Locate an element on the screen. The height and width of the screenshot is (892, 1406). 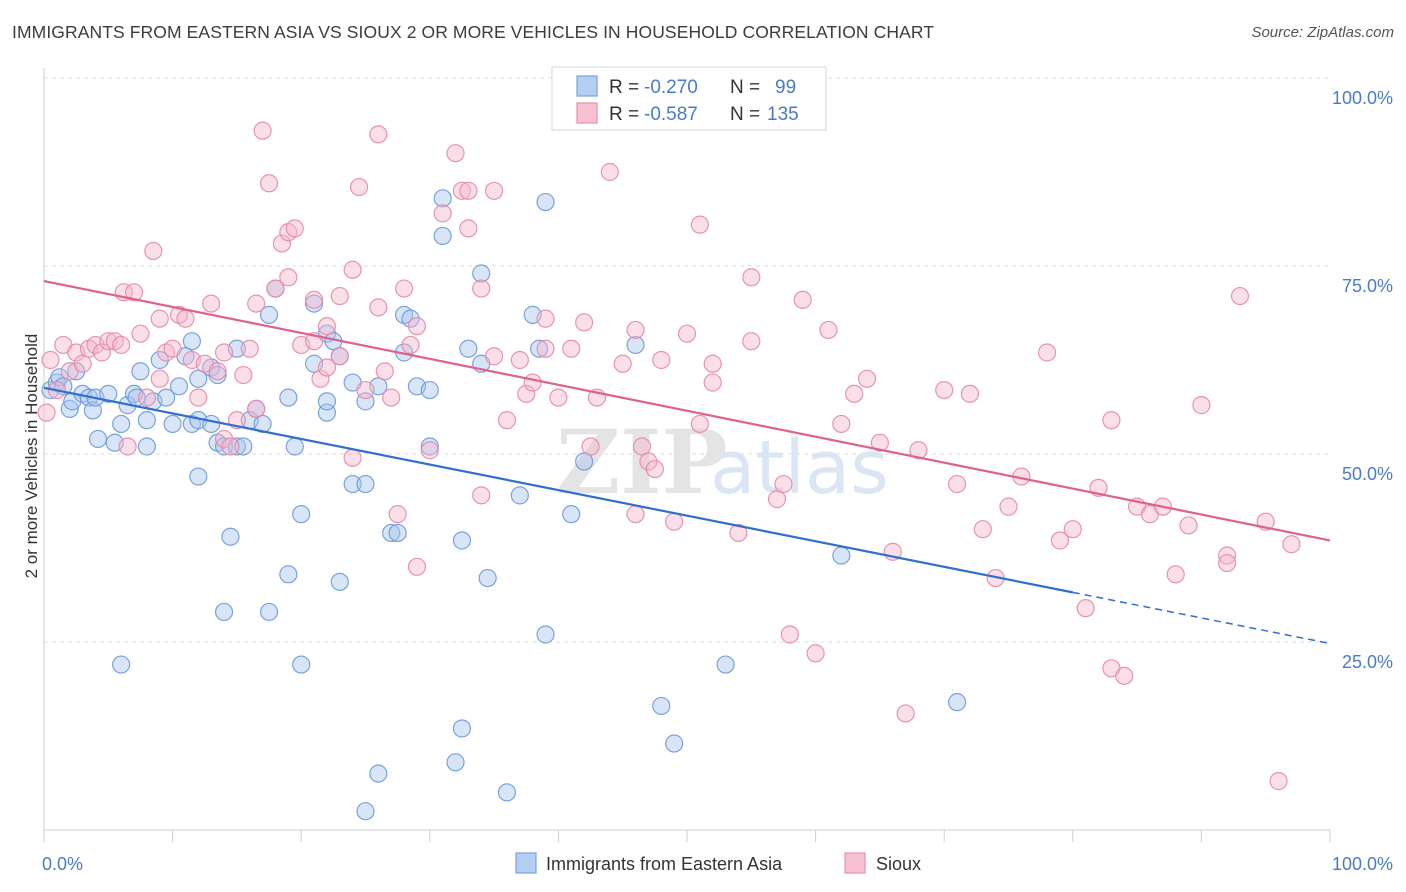
legend: R = -0.270 N = 99 R = -0.587 N = 135 is located at coordinates (689, 98).